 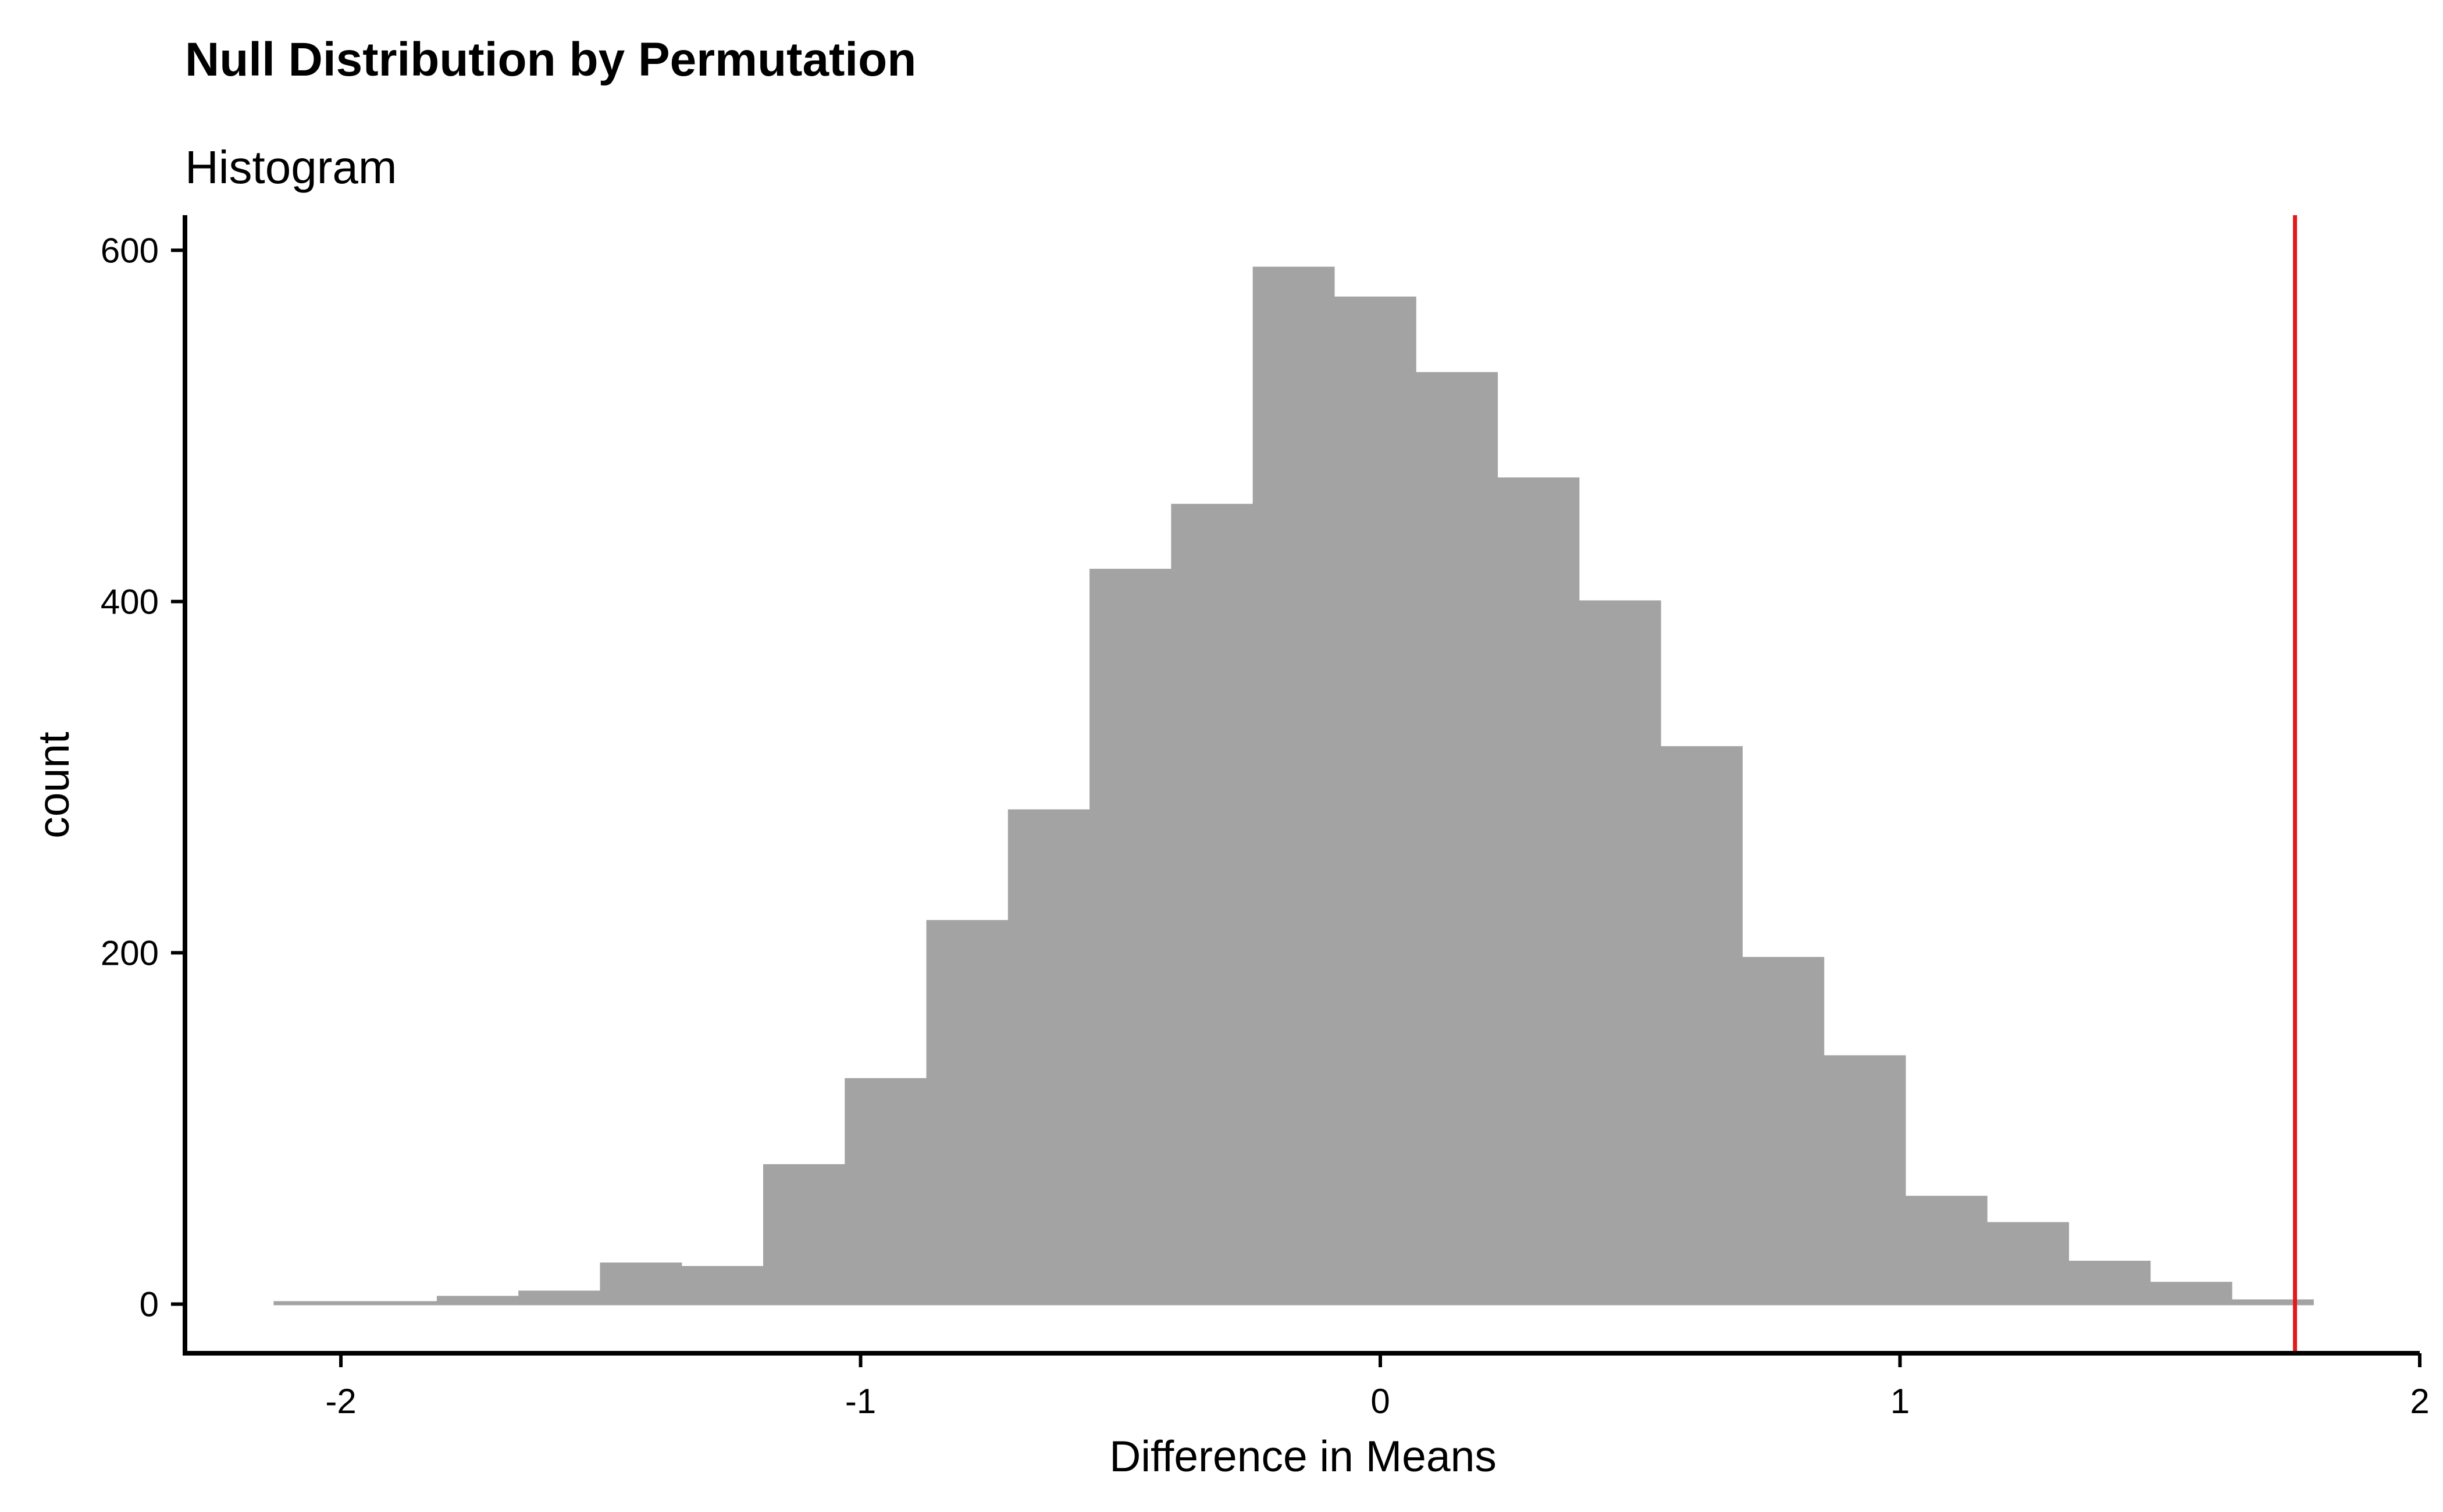 What do you see at coordinates (550, 59) in the screenshot?
I see `chart-title: Null Distribution by Permutation` at bounding box center [550, 59].